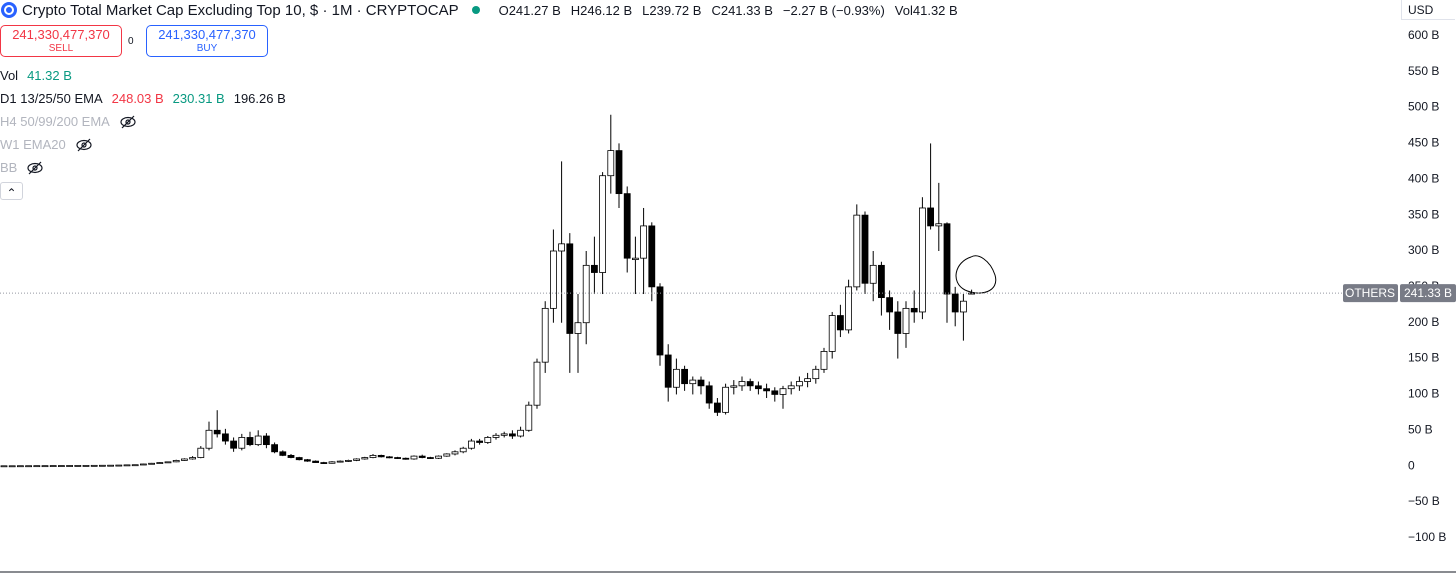 The width and height of the screenshot is (1456, 573). Describe the element at coordinates (259, 98) in the screenshot. I see `indicator-value: 196.26 B` at that location.